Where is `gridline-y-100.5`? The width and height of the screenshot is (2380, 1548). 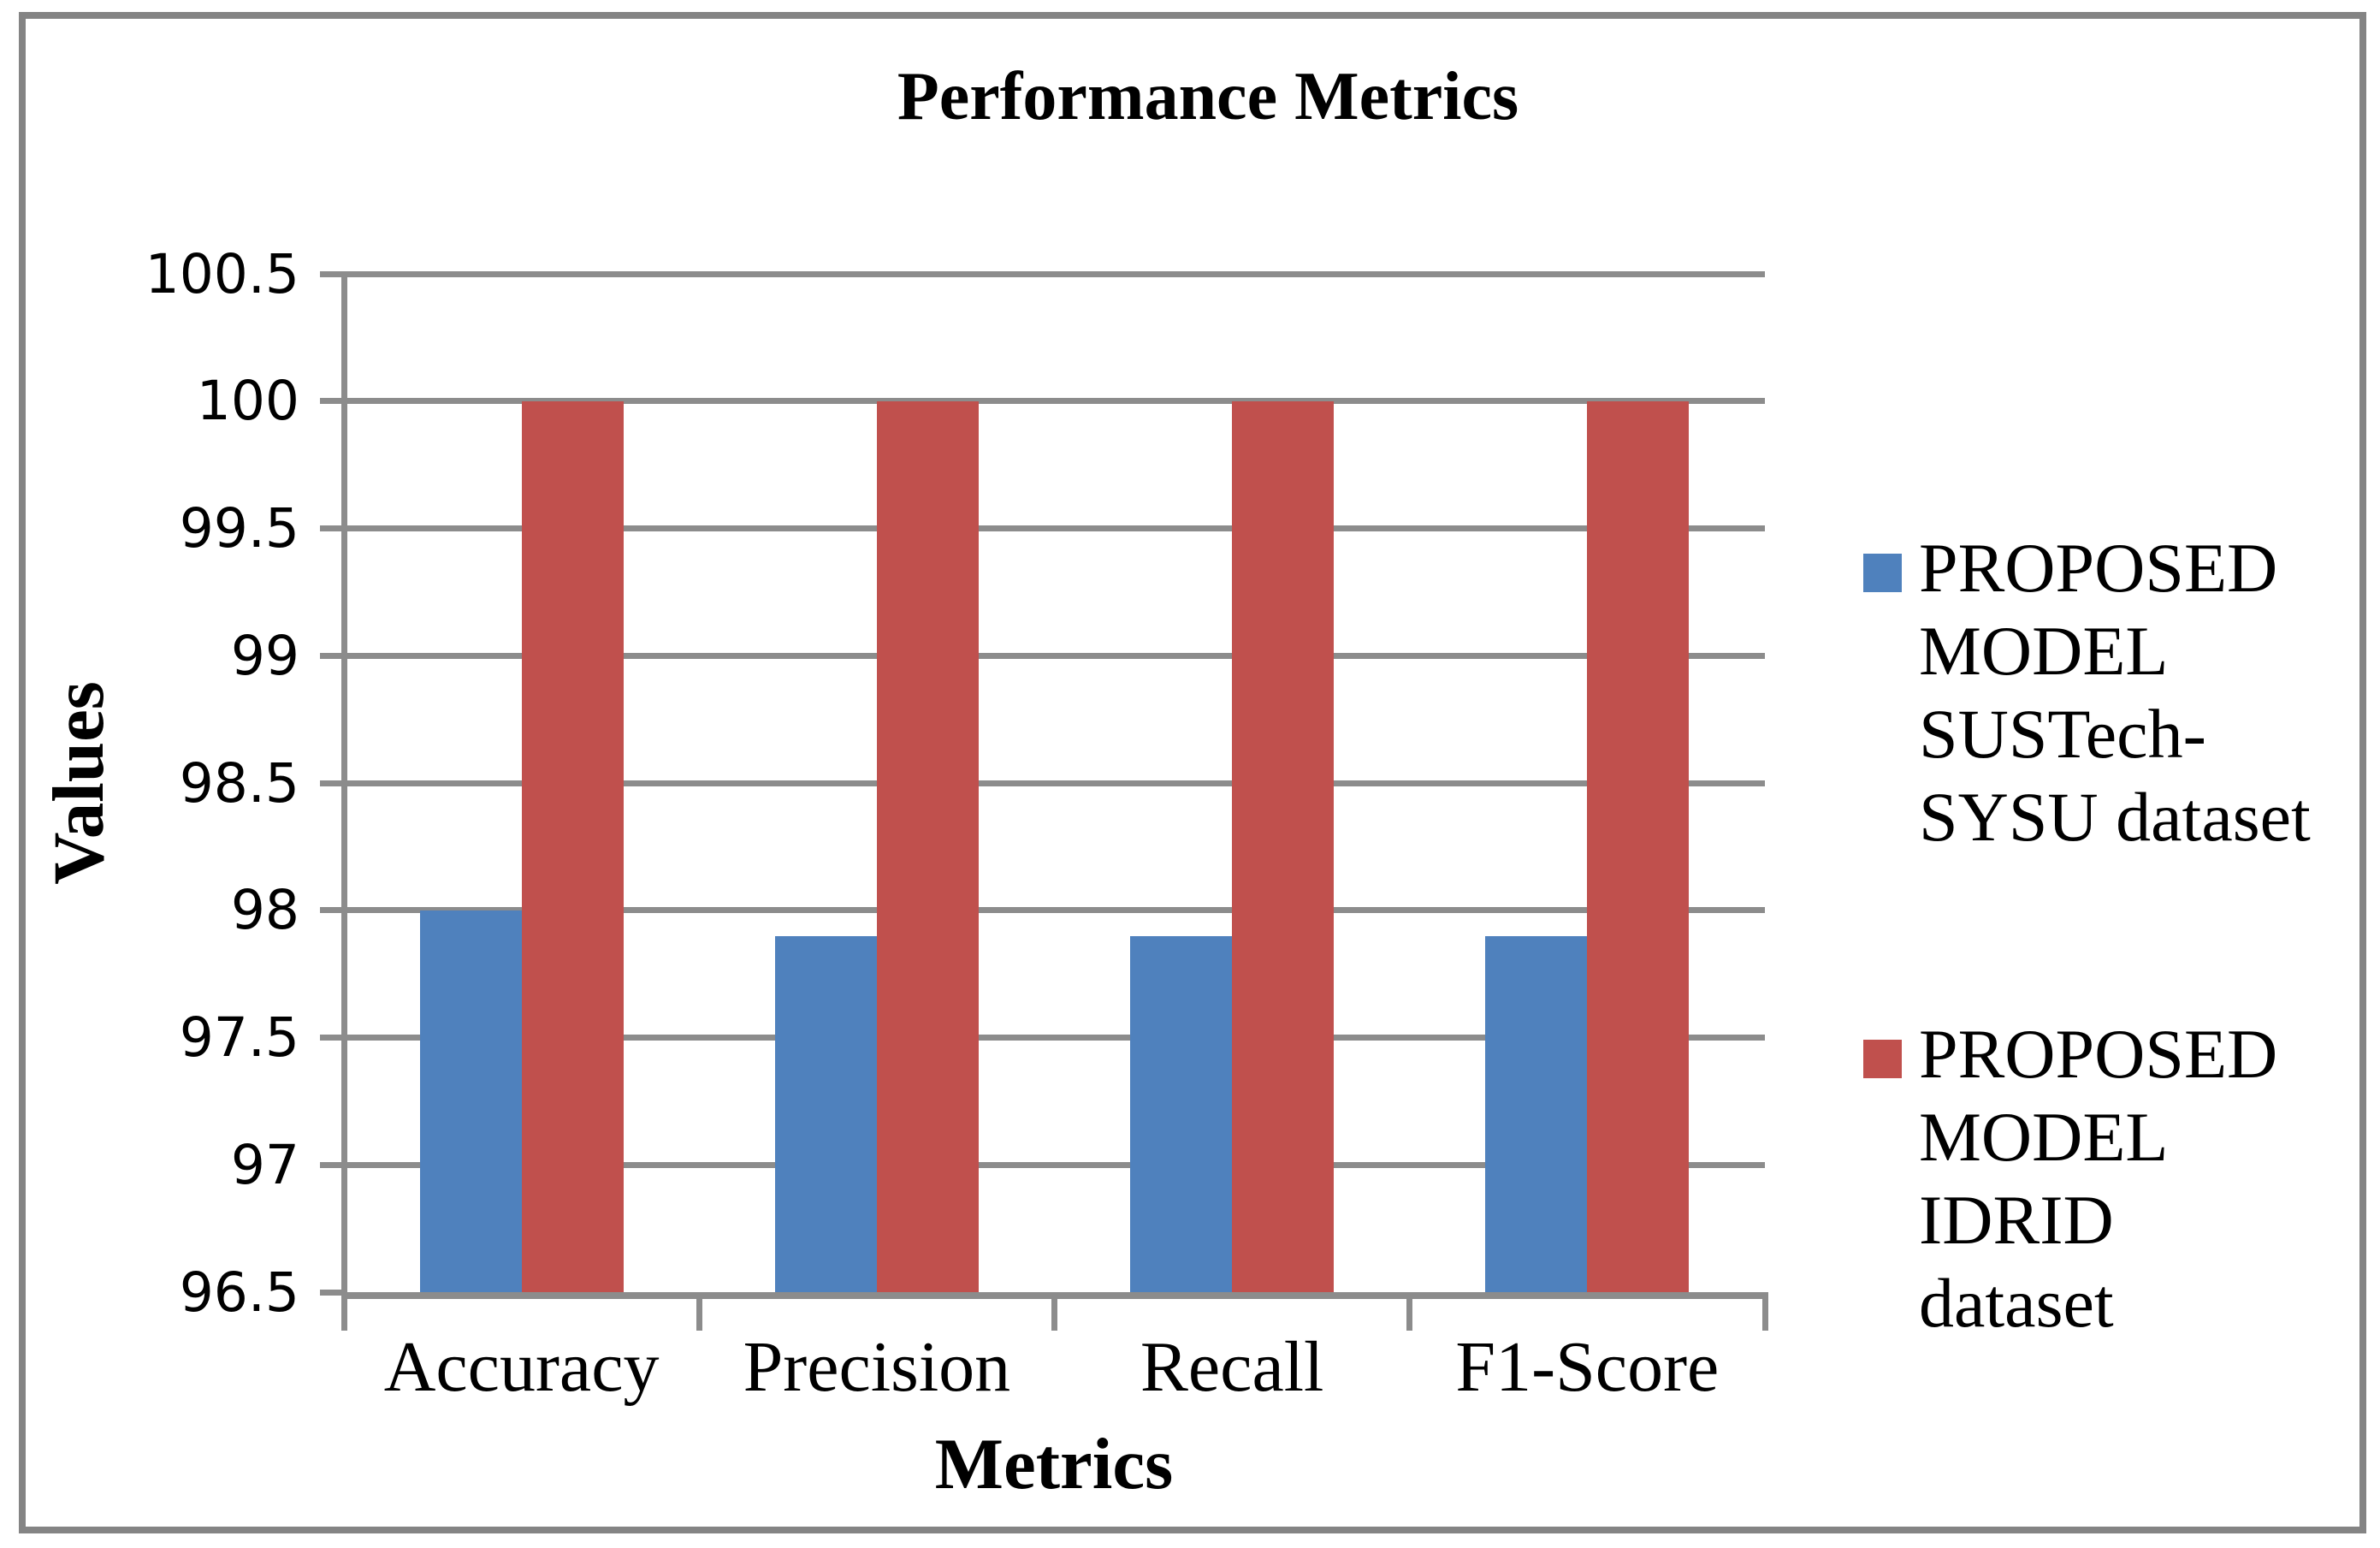
gridline-y-100.5 is located at coordinates (1054, 273).